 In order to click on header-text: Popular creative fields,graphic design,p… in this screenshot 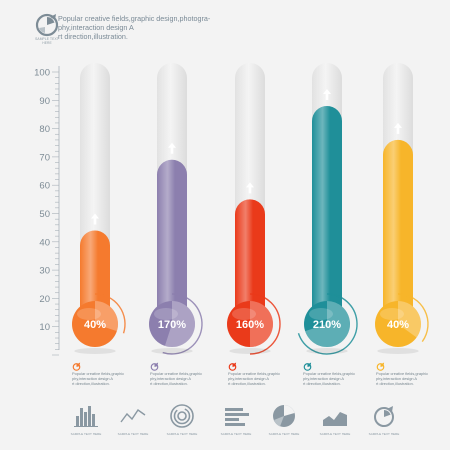, I will do `click(148, 27)`.